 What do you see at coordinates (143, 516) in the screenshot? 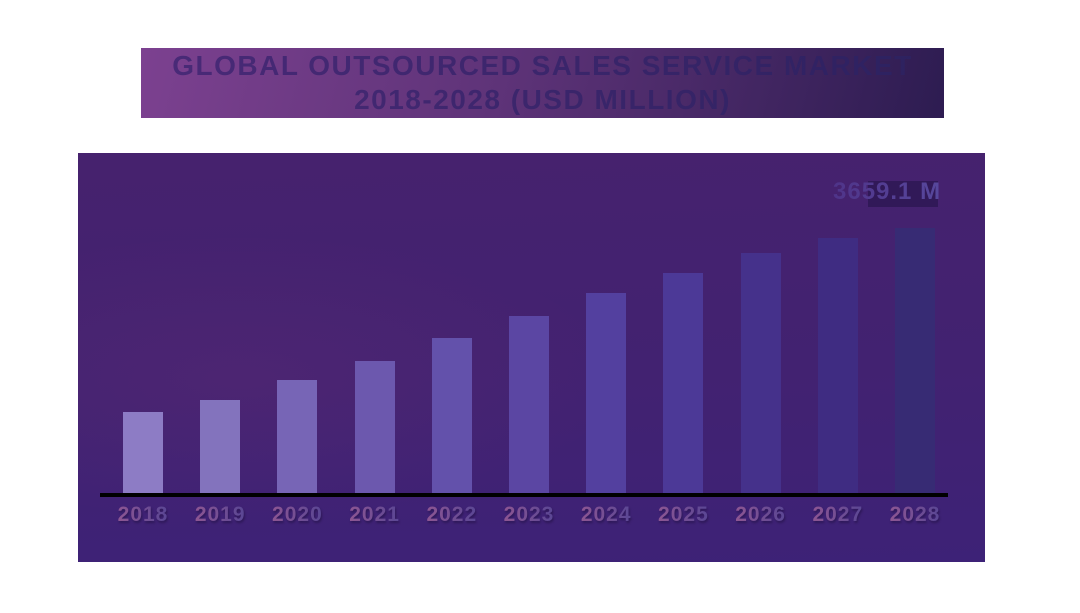
I see `x-tick-2018: 2018` at bounding box center [143, 516].